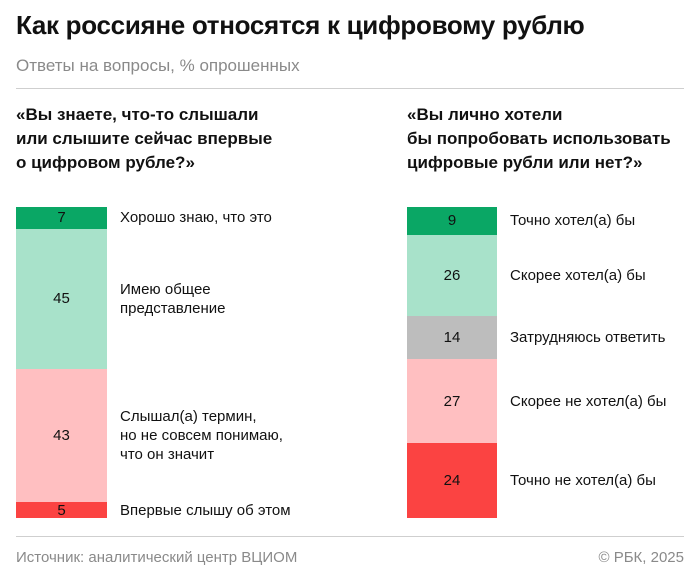 The width and height of the screenshot is (700, 587). Describe the element at coordinates (539, 138) in the screenshot. I see `question-willingness-line: бы попробовать использовать` at that location.